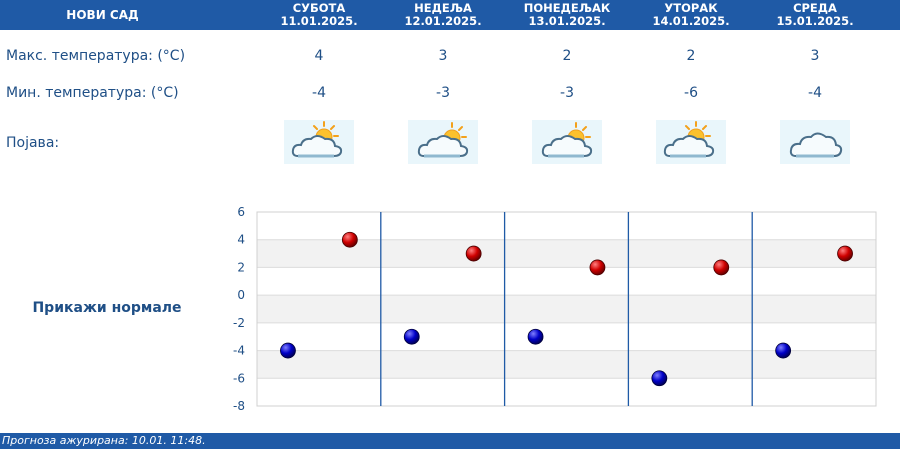 This screenshot has width=900, height=449. What do you see at coordinates (567, 8) in the screenshot?
I see `day-name: ПОНЕДЕЉАК` at bounding box center [567, 8].